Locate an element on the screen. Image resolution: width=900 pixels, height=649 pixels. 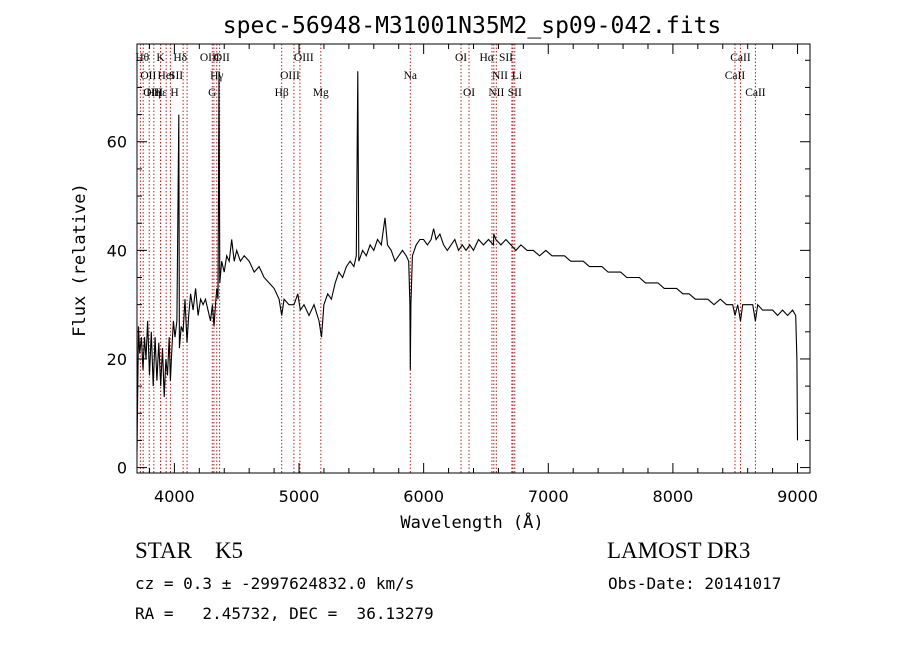
line-label-27: CaII is located at coordinates (735, 76).